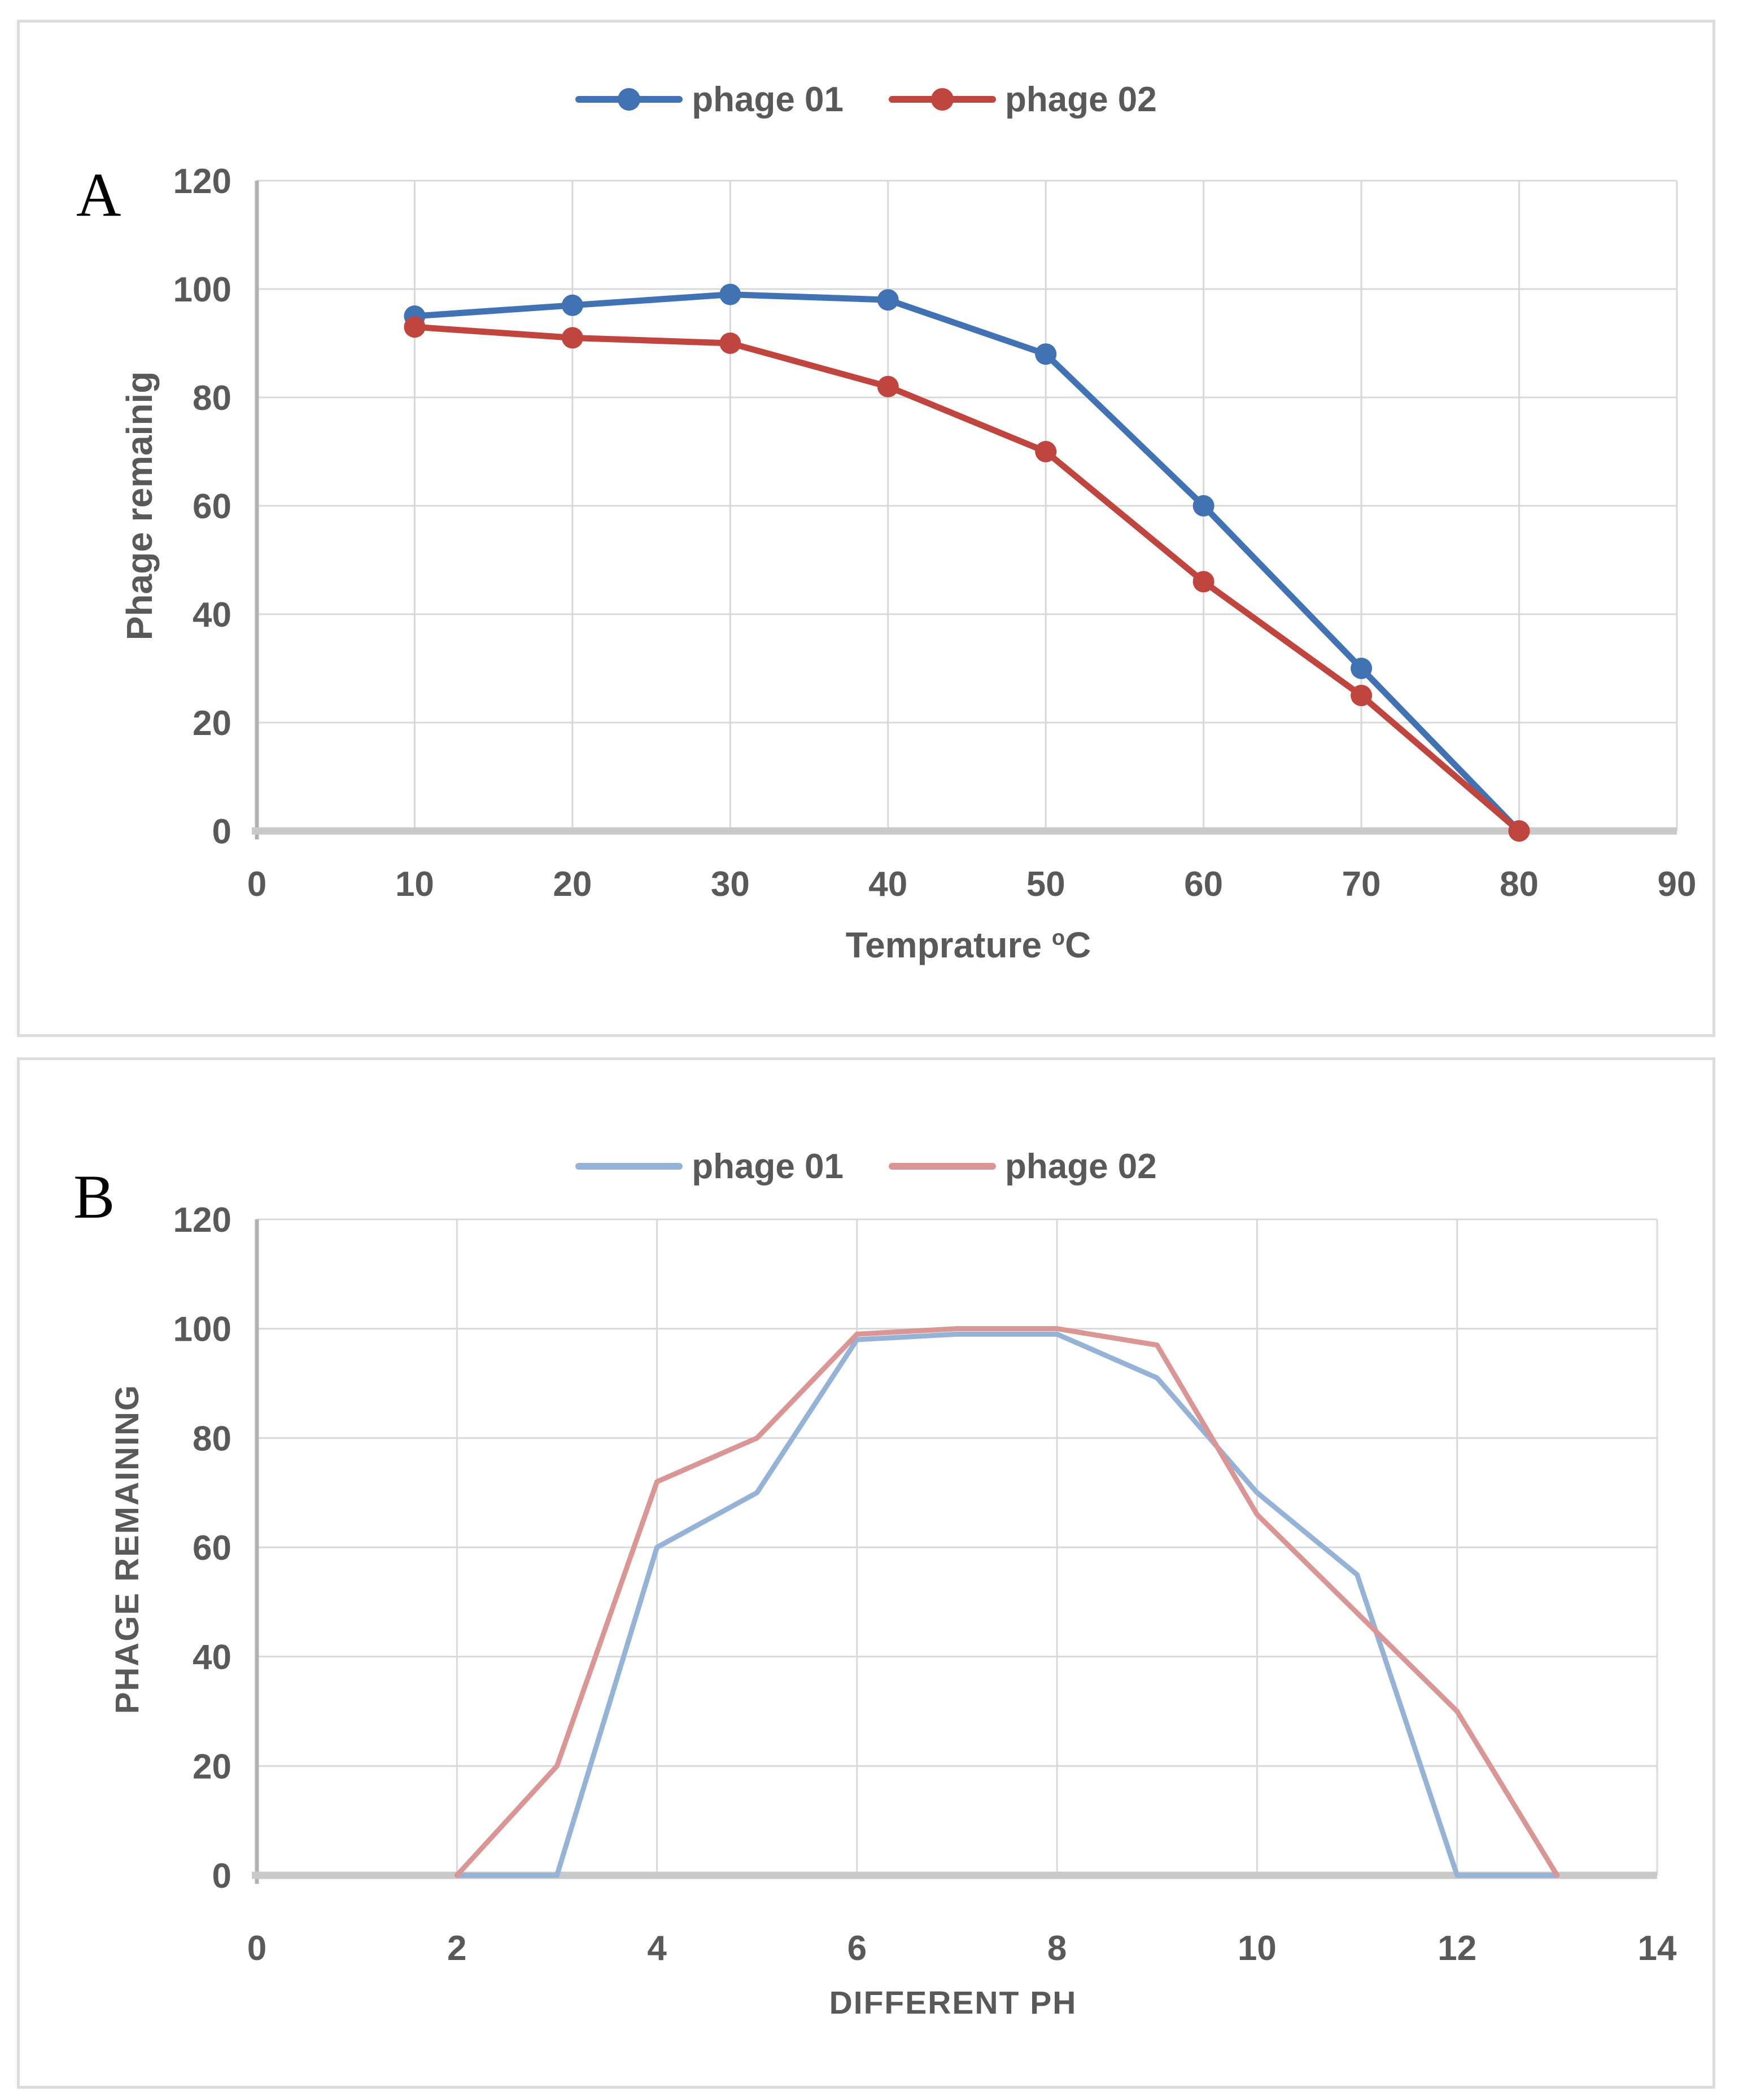 Image resolution: width=1739 pixels, height=2100 pixels. What do you see at coordinates (857, 1949) in the screenshot?
I see `x-tick-label: 6` at bounding box center [857, 1949].